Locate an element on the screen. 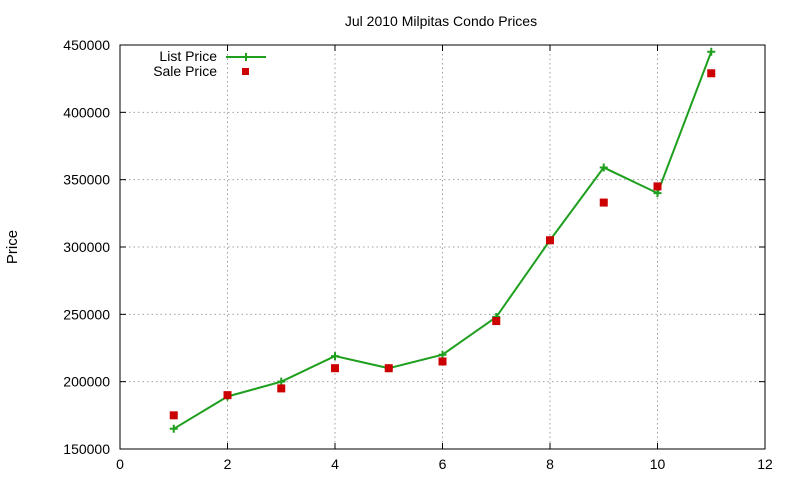 The image size is (800, 480). y-tick-label: 200000 is located at coordinates (86, 382).